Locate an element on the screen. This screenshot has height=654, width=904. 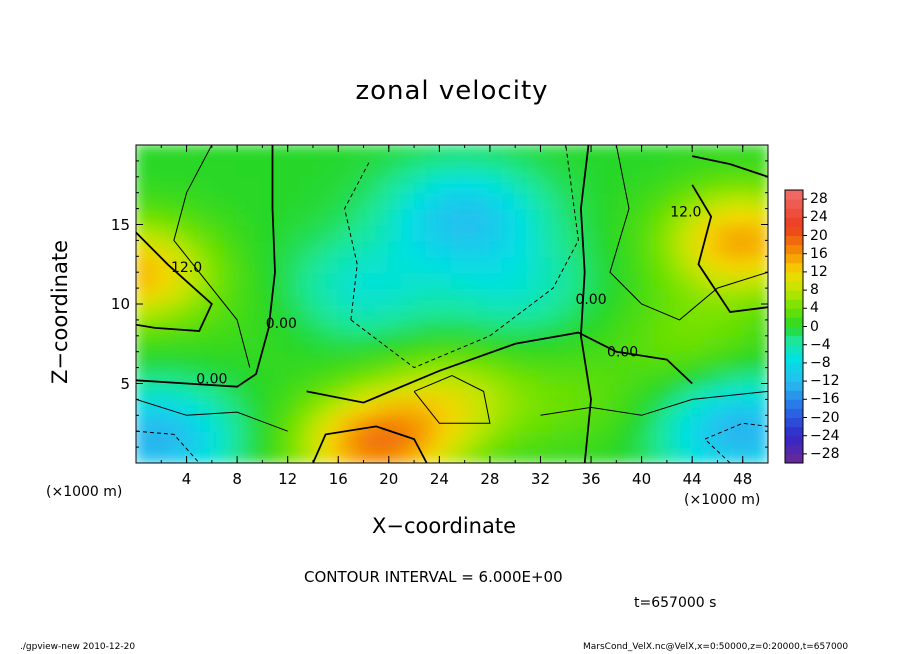
x-tick-label: 4 is located at coordinates (186, 479).